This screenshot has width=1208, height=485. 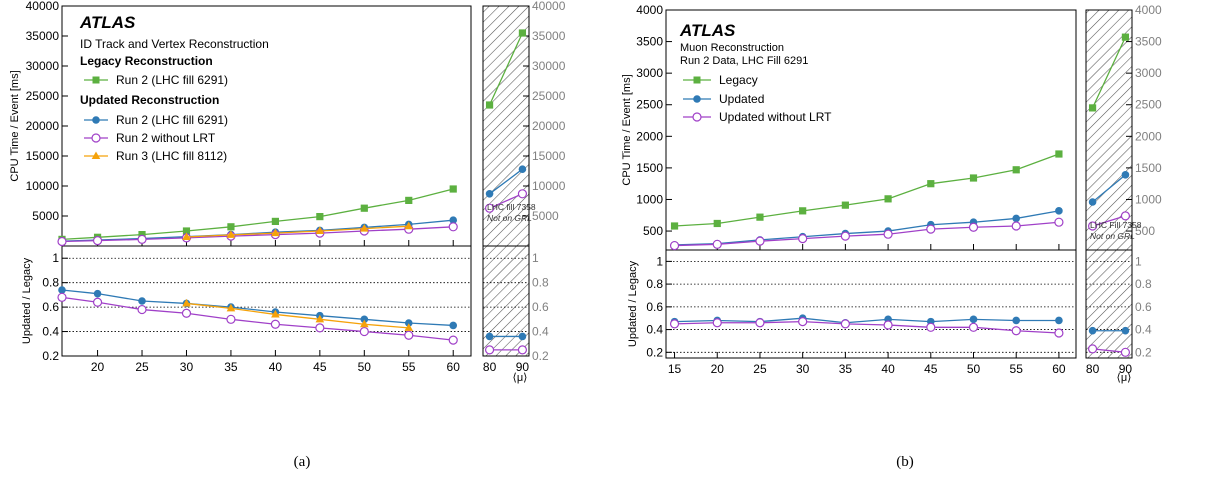 I want to click on x-tick-label: 50, so click(x=365, y=367).